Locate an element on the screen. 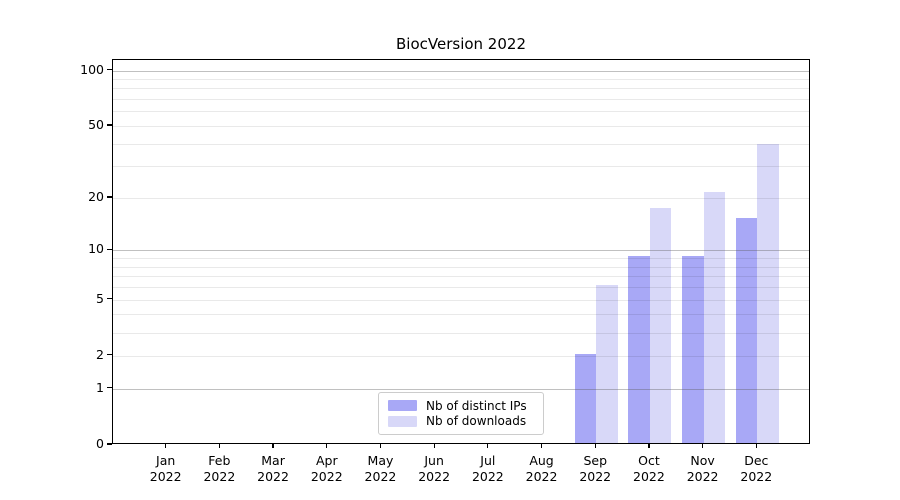  y-tick-label-5: 5 is located at coordinates (100, 298).